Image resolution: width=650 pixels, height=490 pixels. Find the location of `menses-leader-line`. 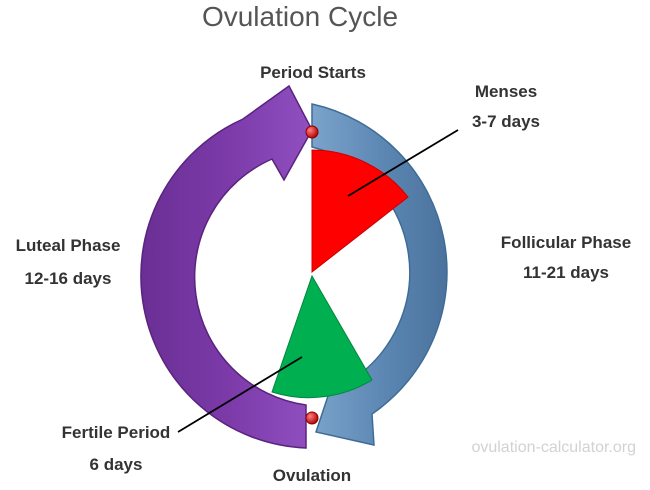

menses-leader-line is located at coordinates (403, 163).